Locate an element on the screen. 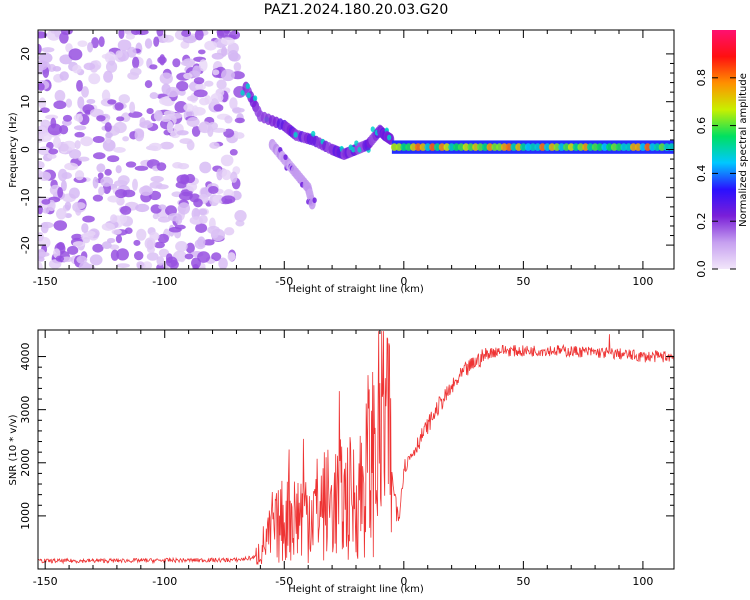 The width and height of the screenshot is (750, 600). spectrogram-y-tick-label: -10 is located at coordinates (25, 197).